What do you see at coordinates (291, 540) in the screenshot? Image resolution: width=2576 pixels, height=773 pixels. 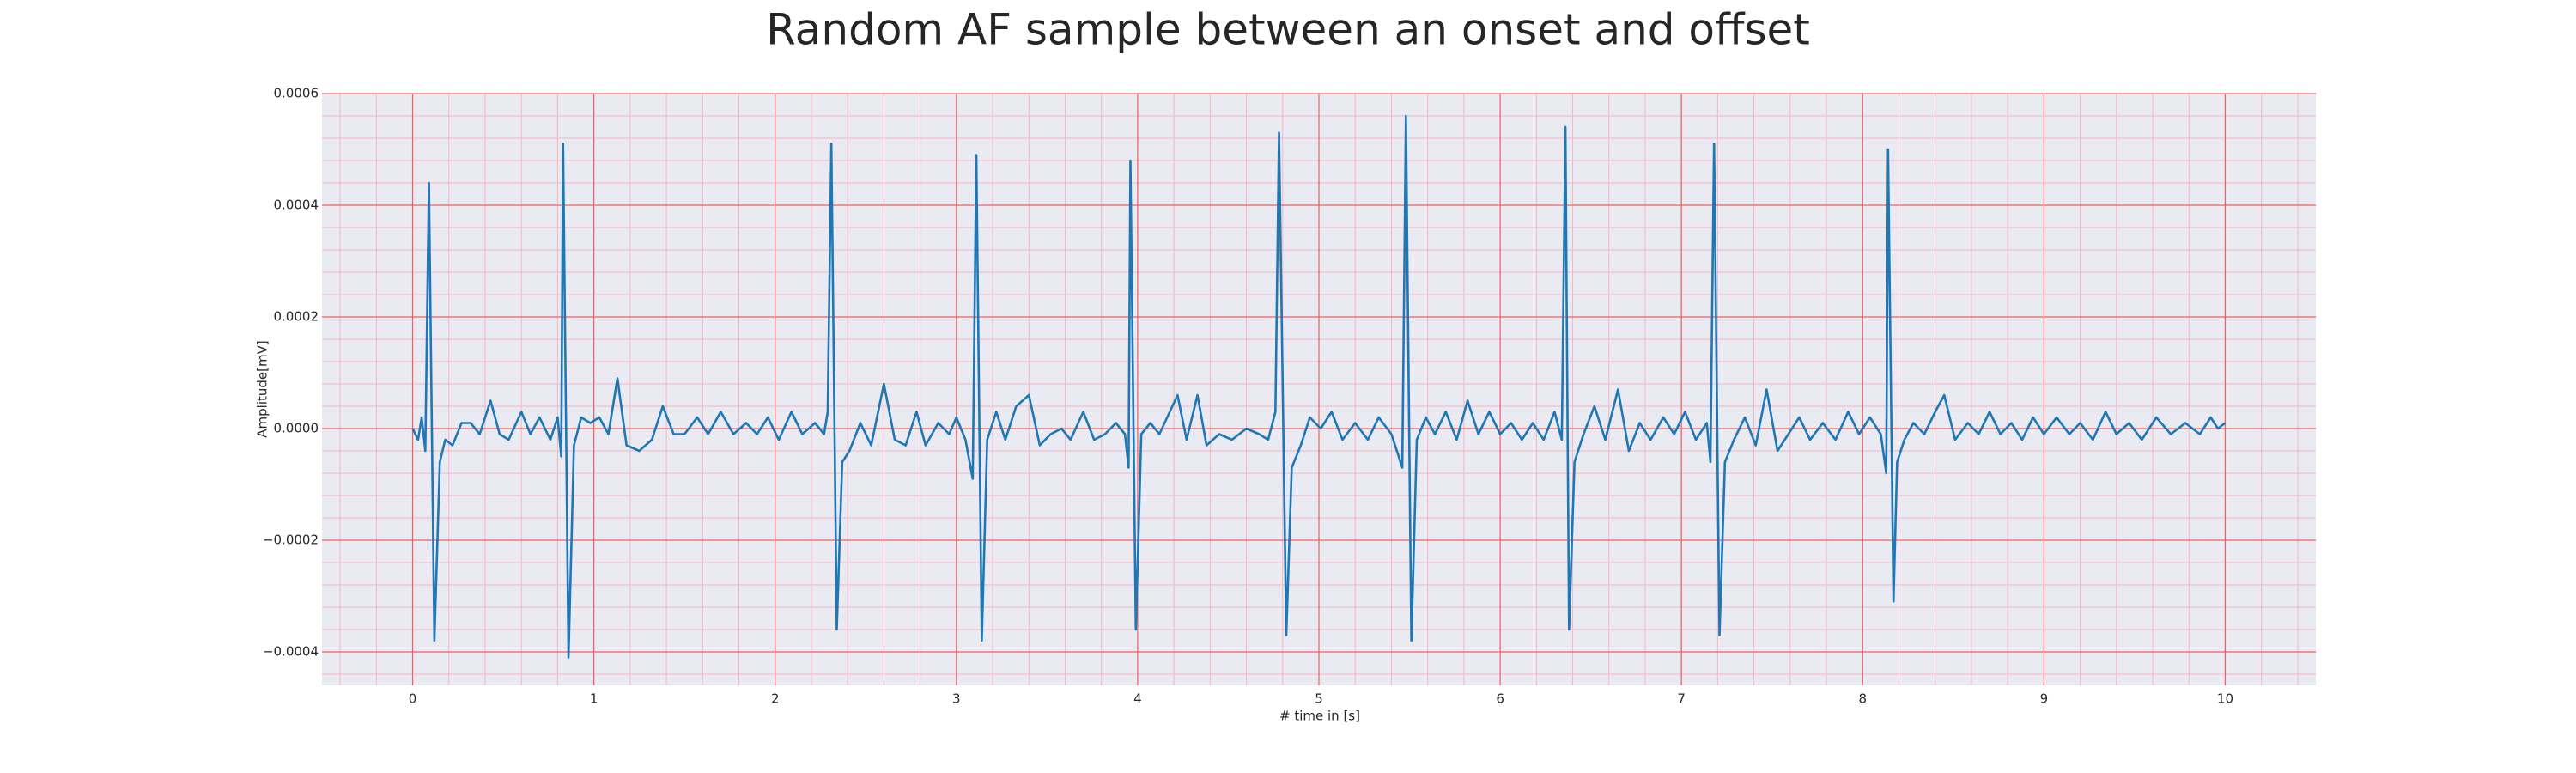 I see `y-tick-label: −0.0002` at bounding box center [291, 540].